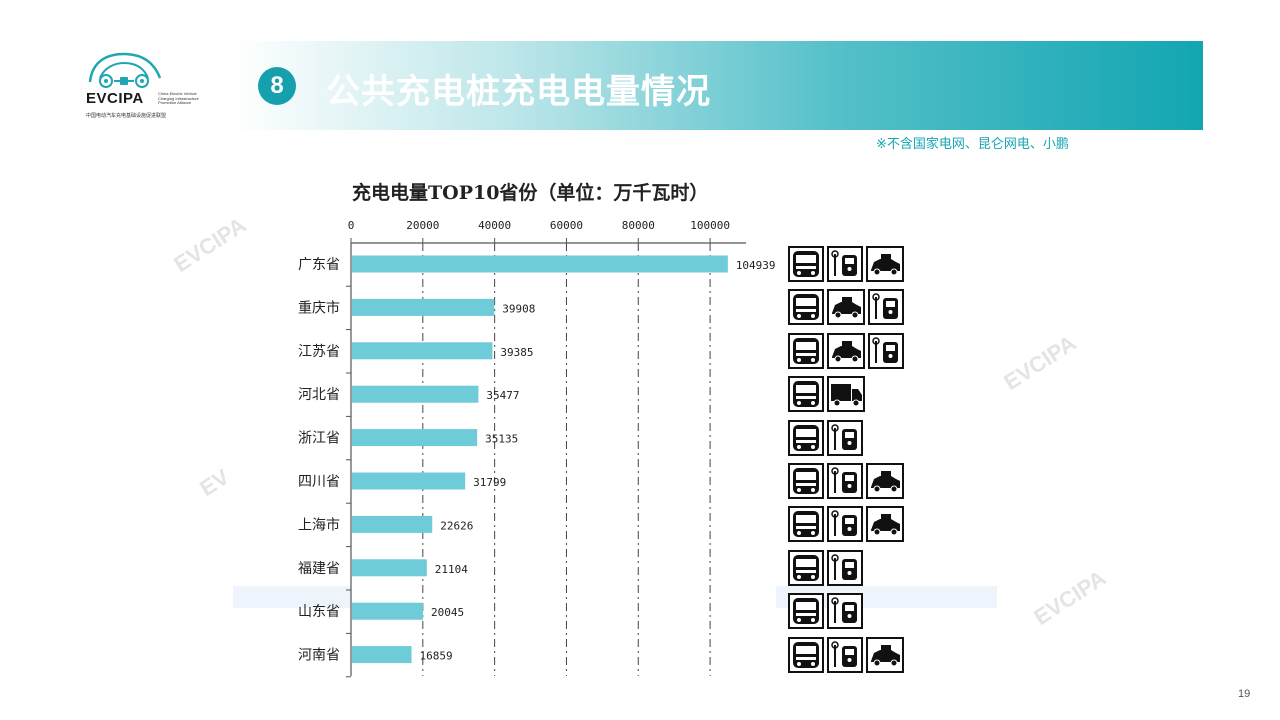 Image resolution: width=1280 pixels, height=720 pixels. I want to click on highlight-band, so click(292, 597).